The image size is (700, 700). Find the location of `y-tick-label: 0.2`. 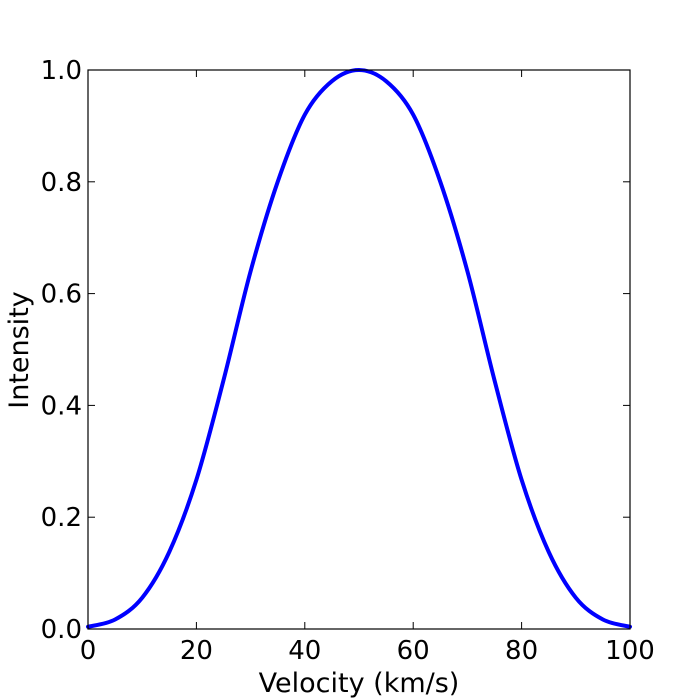

y-tick-label: 0.2 is located at coordinates (61, 518).